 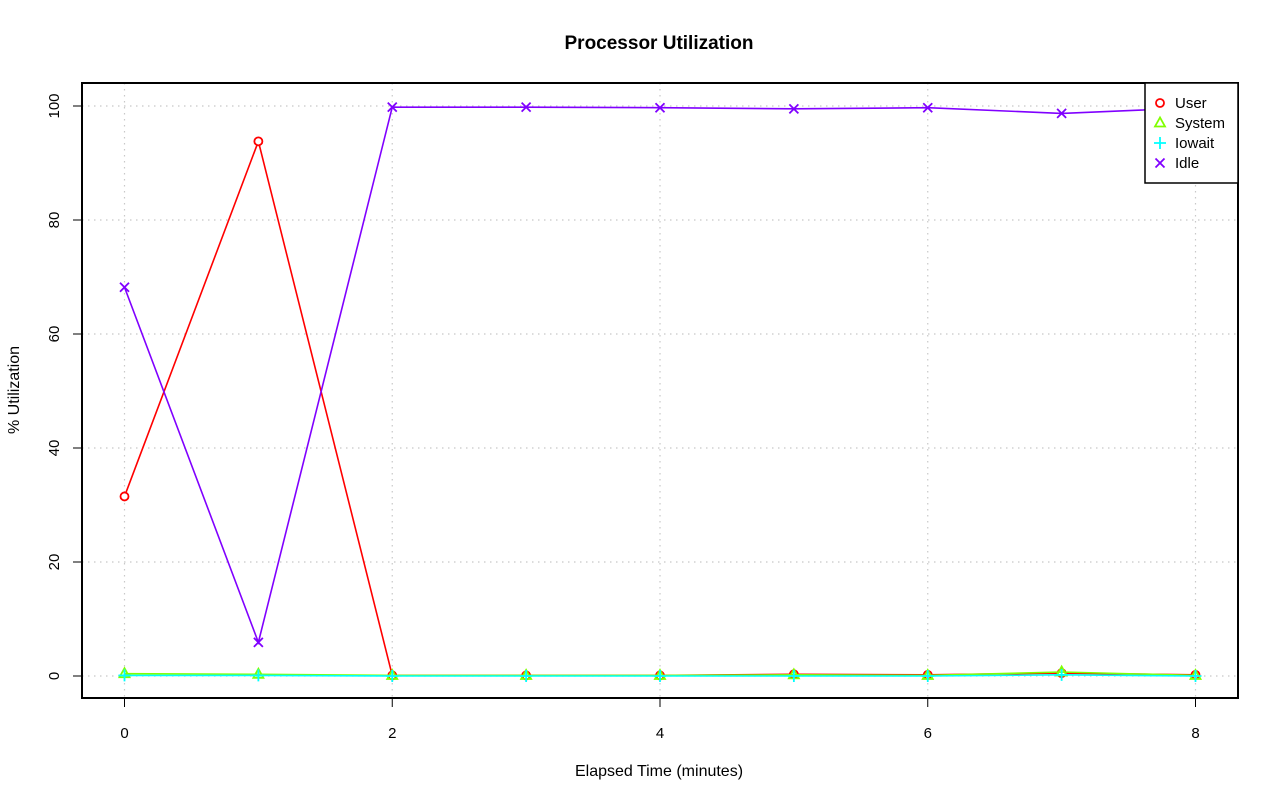 What do you see at coordinates (54, 105) in the screenshot?
I see `y-tick-label: 100` at bounding box center [54, 105].